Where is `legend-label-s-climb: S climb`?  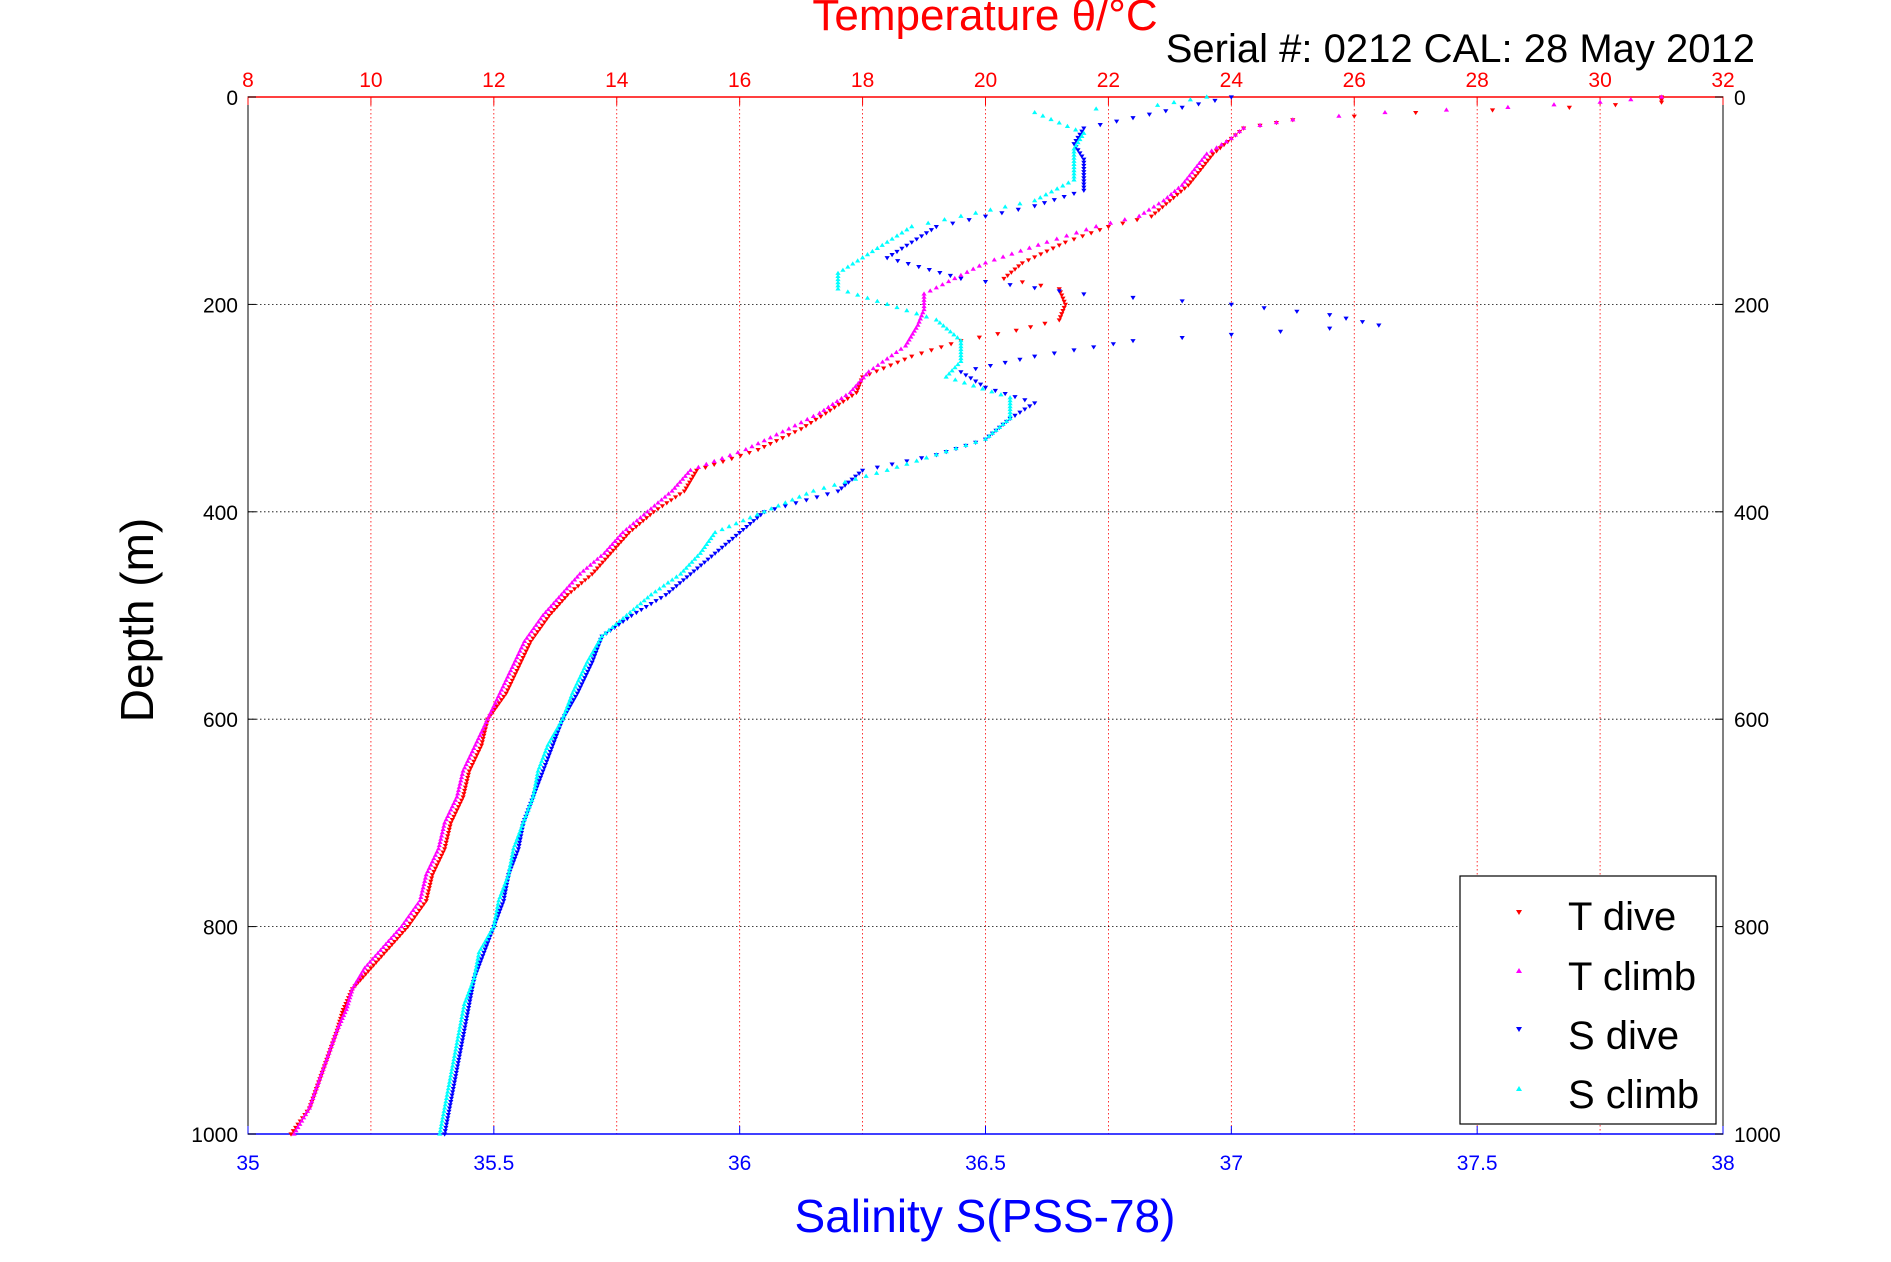 legend-label-s-climb: S climb is located at coordinates (1633, 1095).